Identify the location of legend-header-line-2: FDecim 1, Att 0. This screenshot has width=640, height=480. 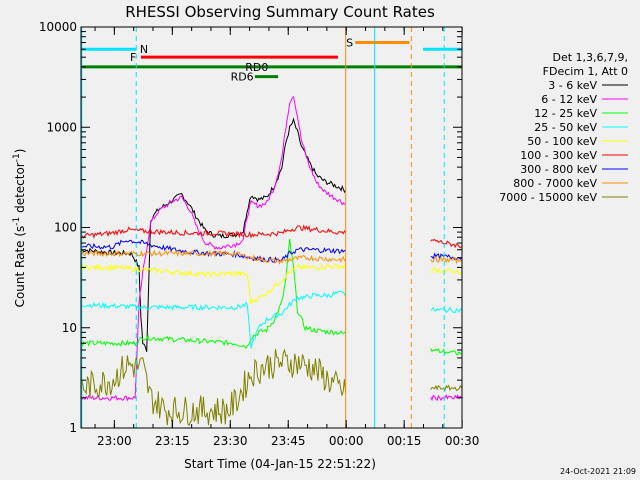
(585, 71).